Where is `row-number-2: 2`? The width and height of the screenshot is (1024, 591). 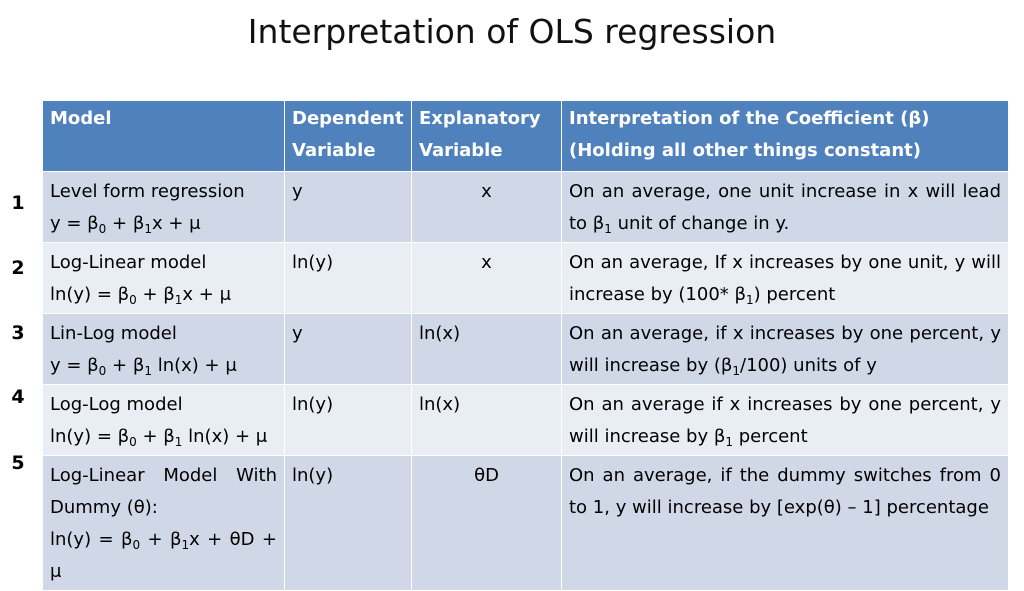 row-number-2: 2 is located at coordinates (18, 268).